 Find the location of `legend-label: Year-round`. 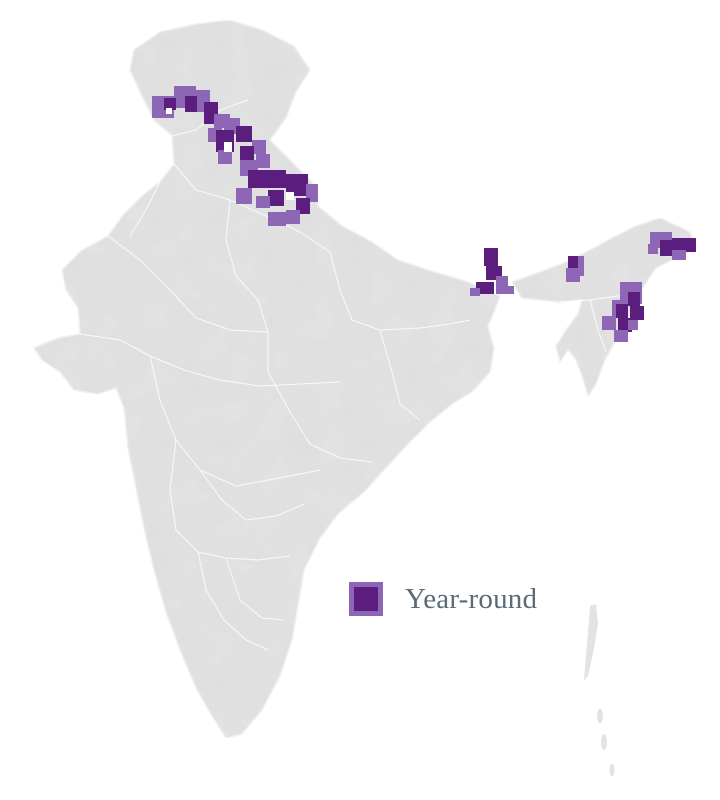

legend-label: Year-round is located at coordinates (471, 598).